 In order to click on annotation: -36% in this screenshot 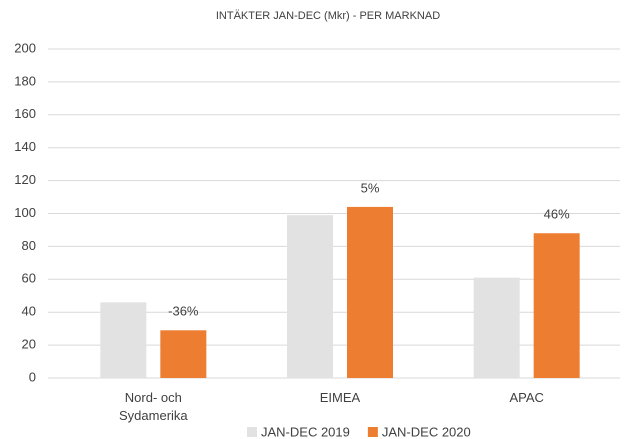, I will do `click(183, 311)`.